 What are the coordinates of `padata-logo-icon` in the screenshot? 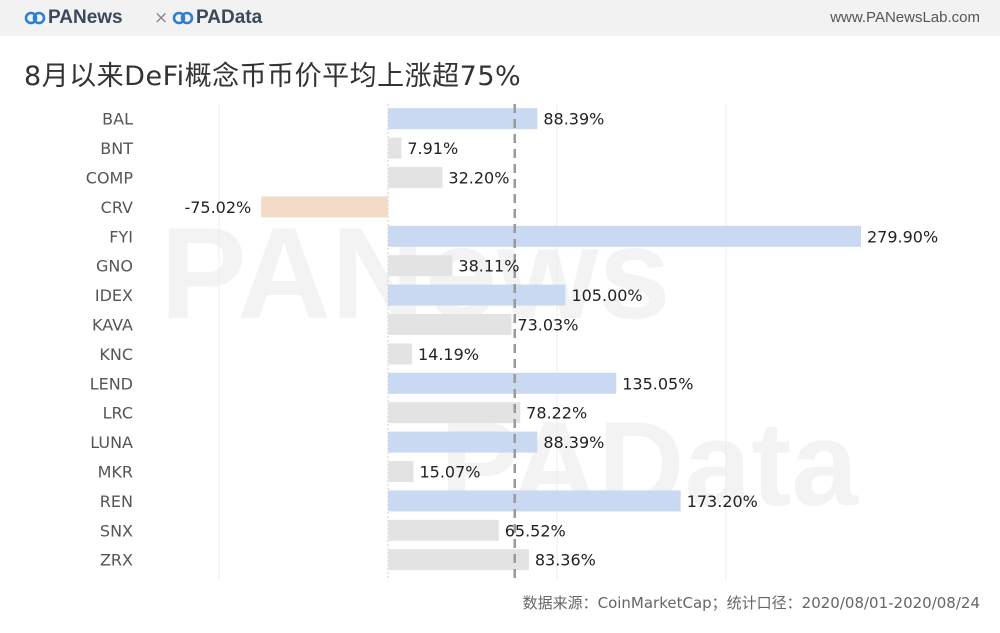 It's located at (183, 18).